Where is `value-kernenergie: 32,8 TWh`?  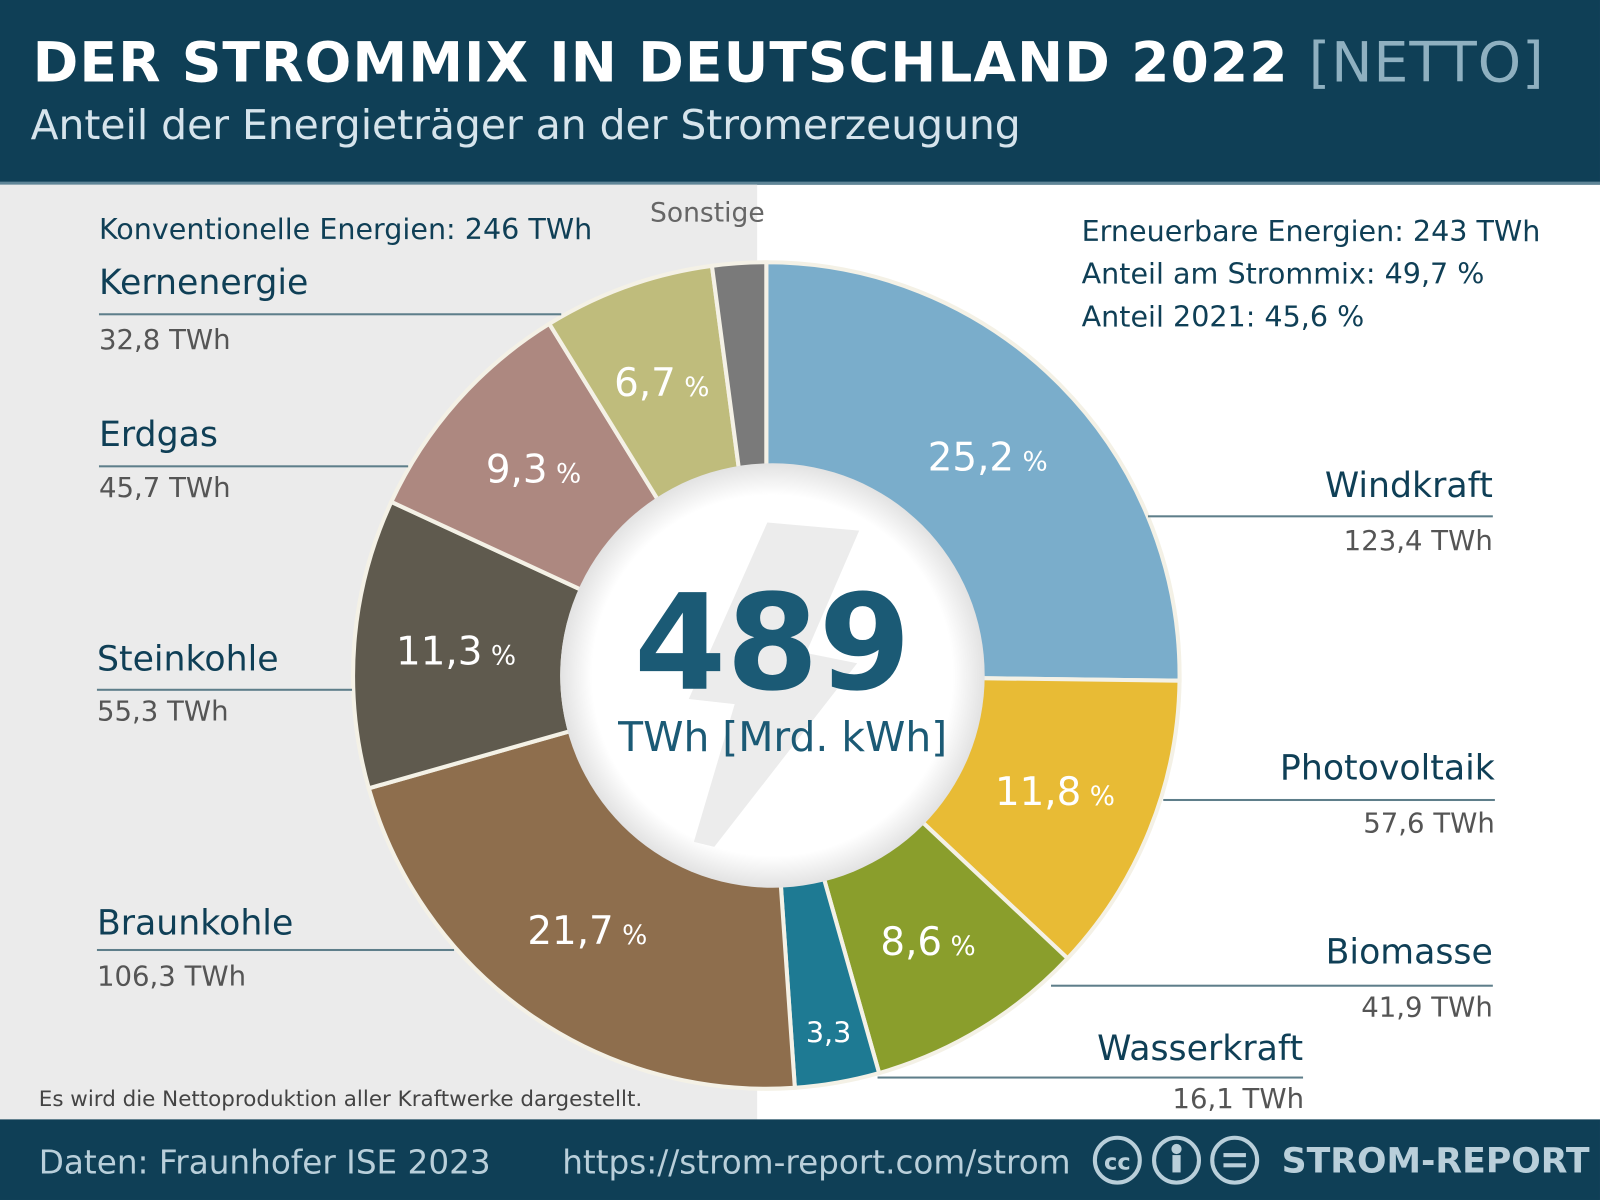 value-kernenergie: 32,8 TWh is located at coordinates (164, 340).